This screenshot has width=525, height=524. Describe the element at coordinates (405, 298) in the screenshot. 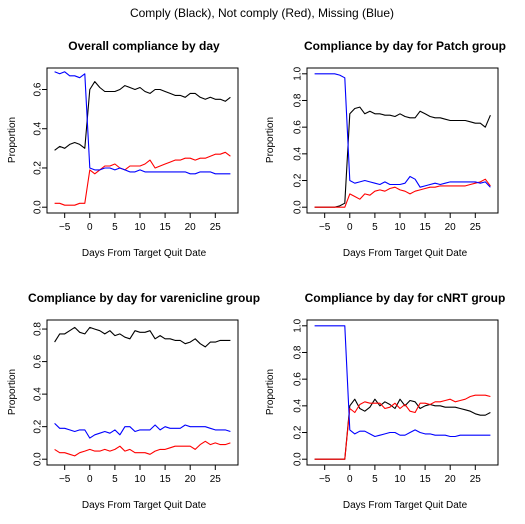

I see `panel-title: Compliance by day for cNRT group` at that location.